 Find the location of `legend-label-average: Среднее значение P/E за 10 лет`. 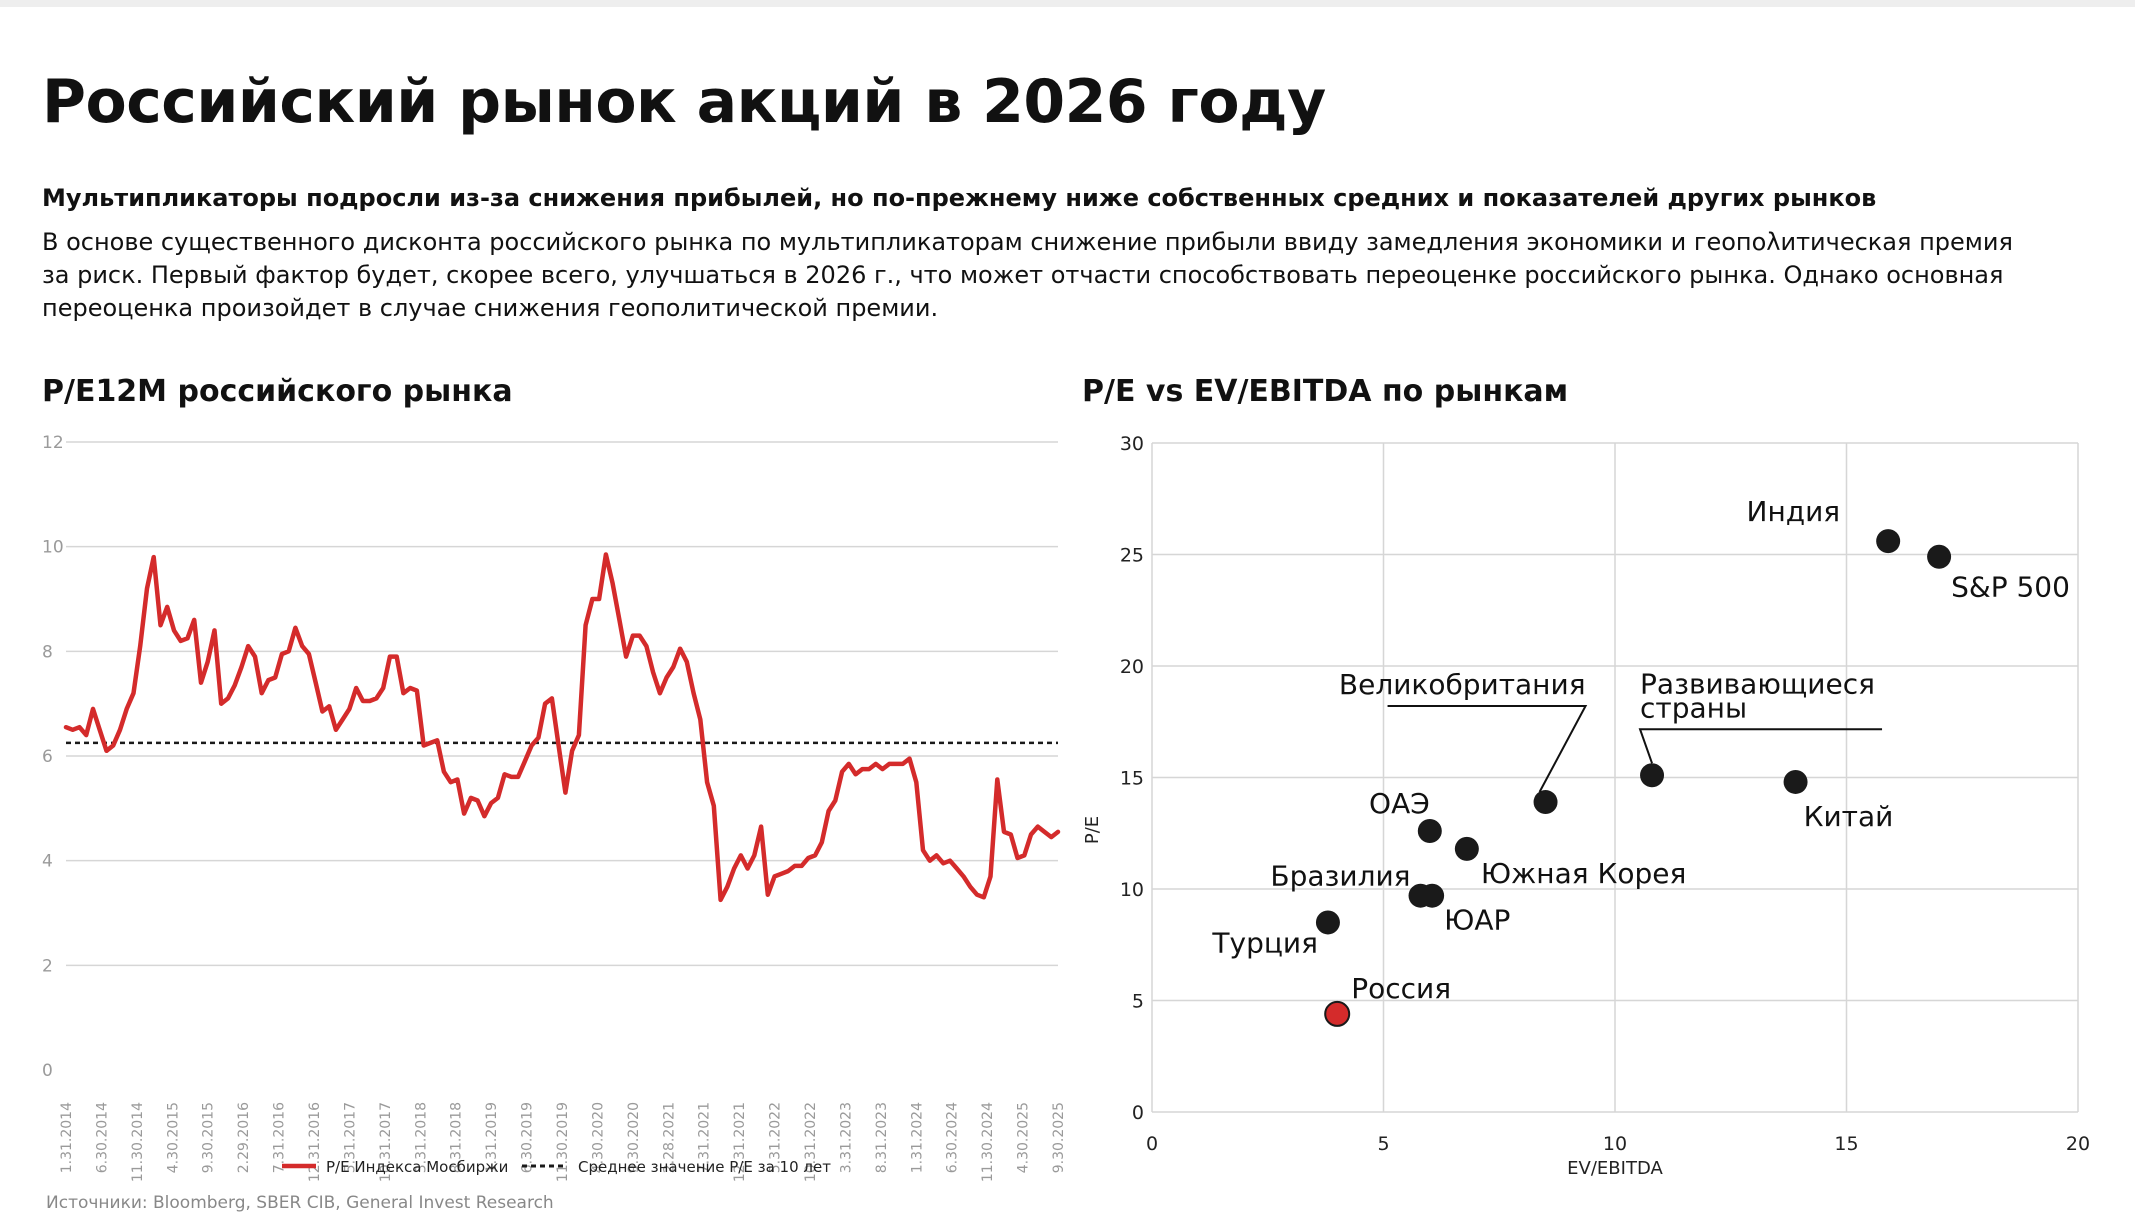

legend-label-average: Среднее значение P/E за 10 лет is located at coordinates (704, 1167).